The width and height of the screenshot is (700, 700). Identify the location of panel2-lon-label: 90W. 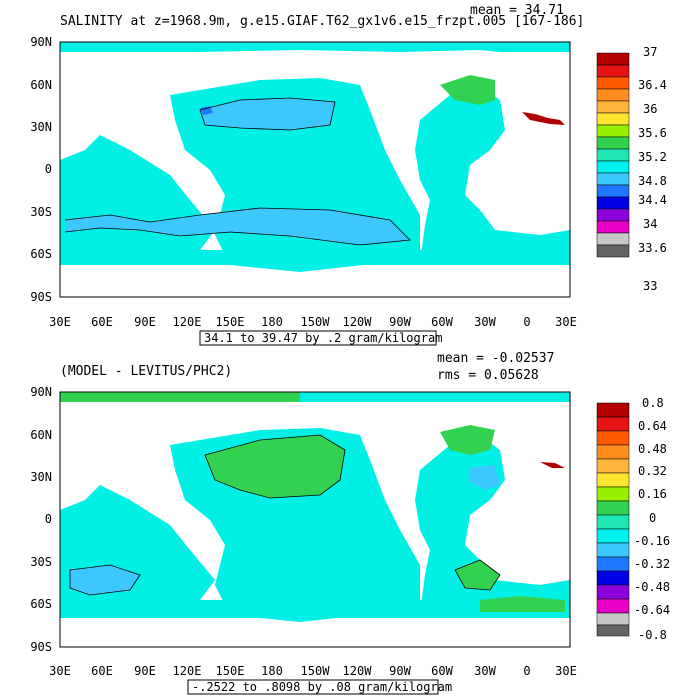
(400, 671).